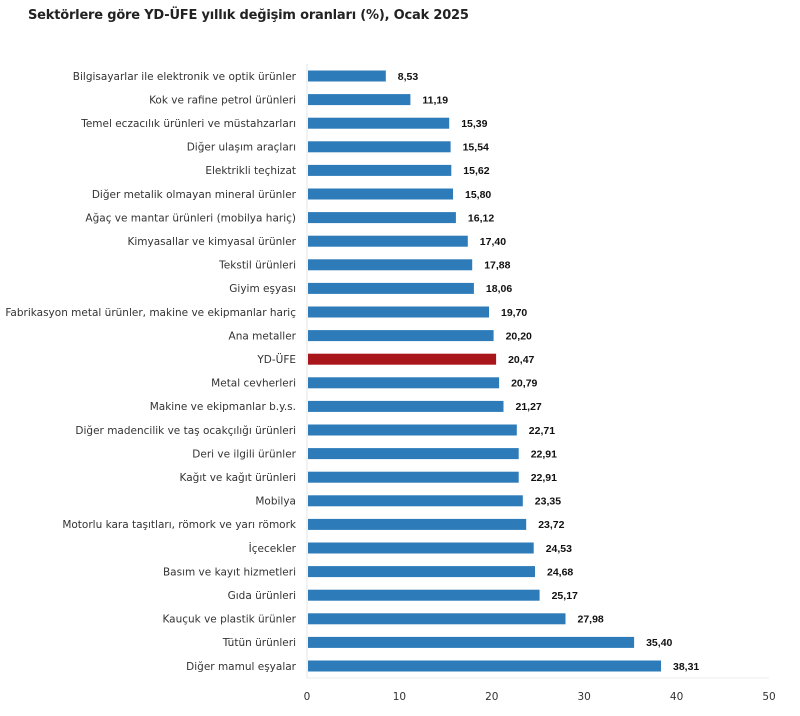 This screenshot has width=800, height=716. Describe the element at coordinates (584, 697) in the screenshot. I see `x-tick-label: 30` at that location.